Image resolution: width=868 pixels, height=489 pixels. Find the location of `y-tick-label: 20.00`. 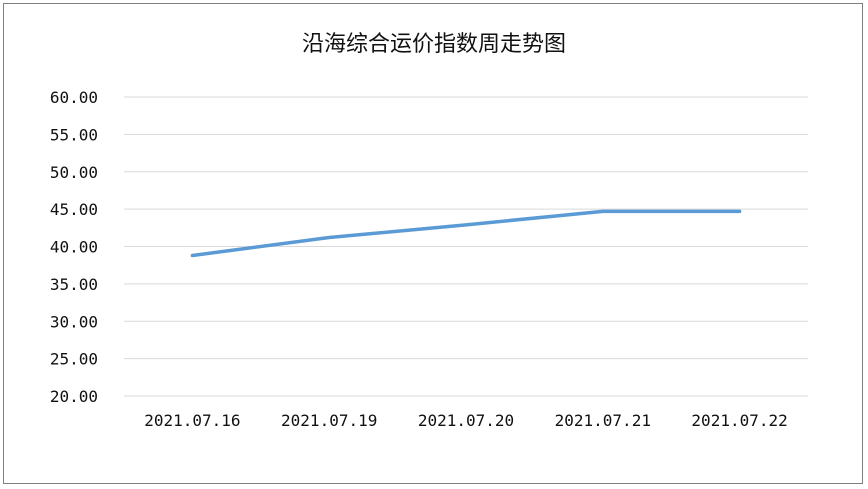

y-tick-label: 20.00 is located at coordinates (74, 396).